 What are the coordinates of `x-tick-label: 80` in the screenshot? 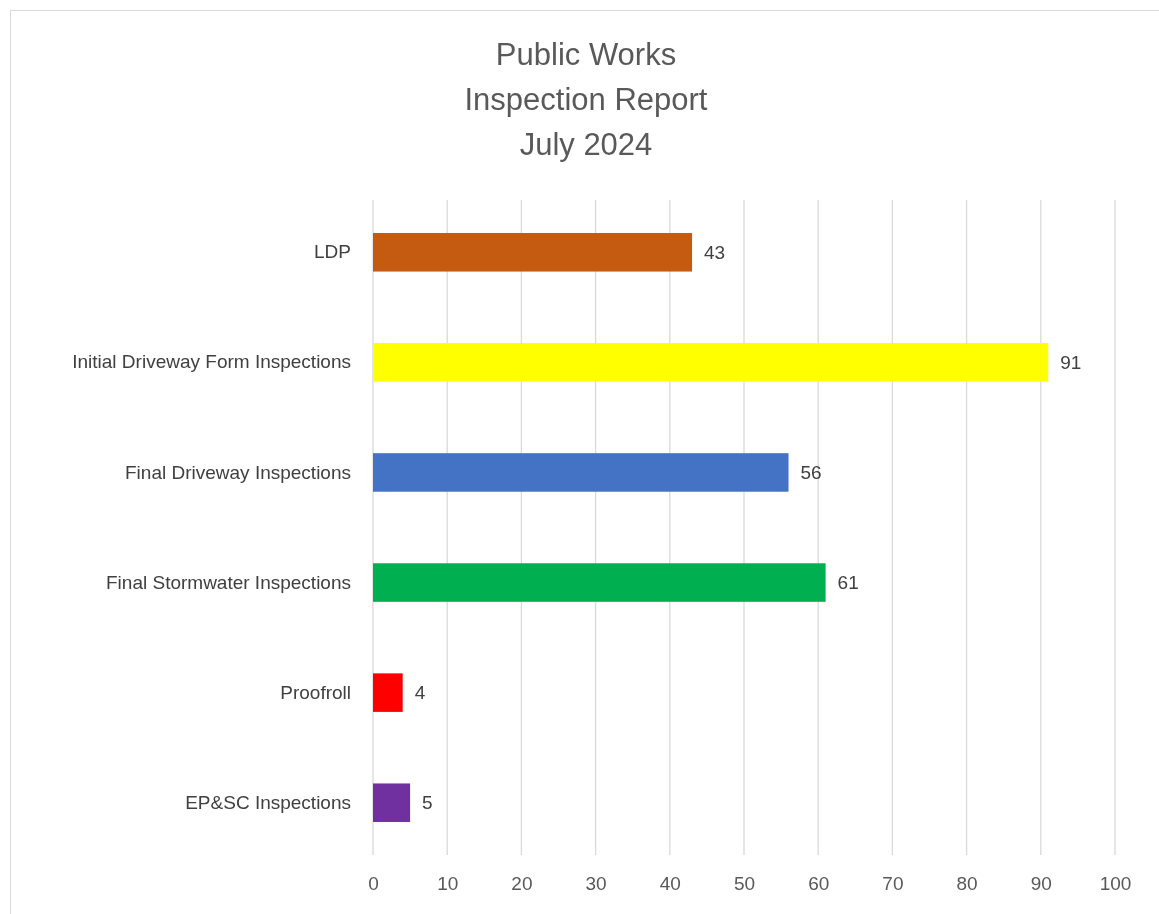 It's located at (967, 884).